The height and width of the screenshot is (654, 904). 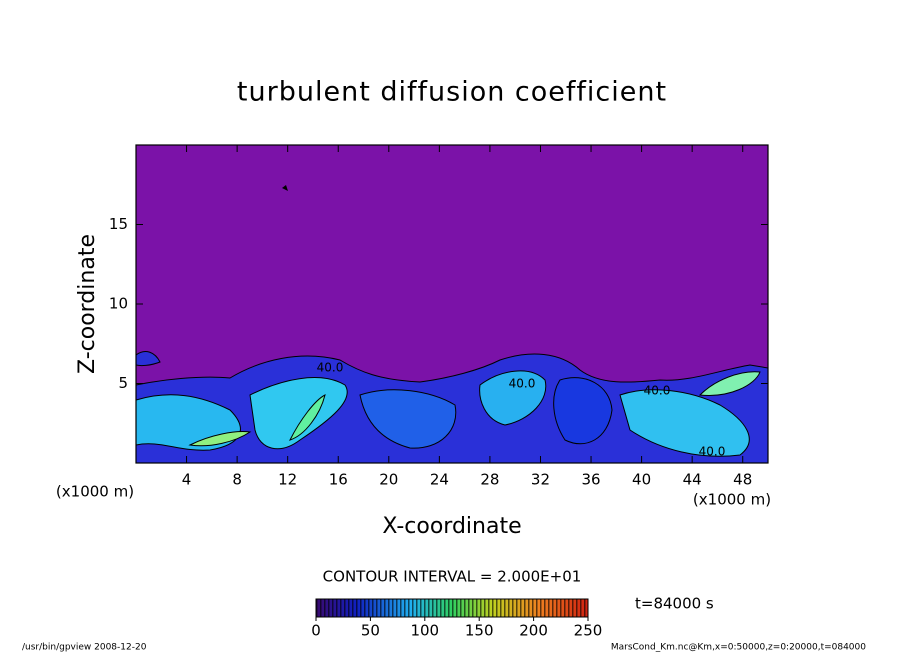 What do you see at coordinates (388, 480) in the screenshot?
I see `x-tick-label: 20` at bounding box center [388, 480].